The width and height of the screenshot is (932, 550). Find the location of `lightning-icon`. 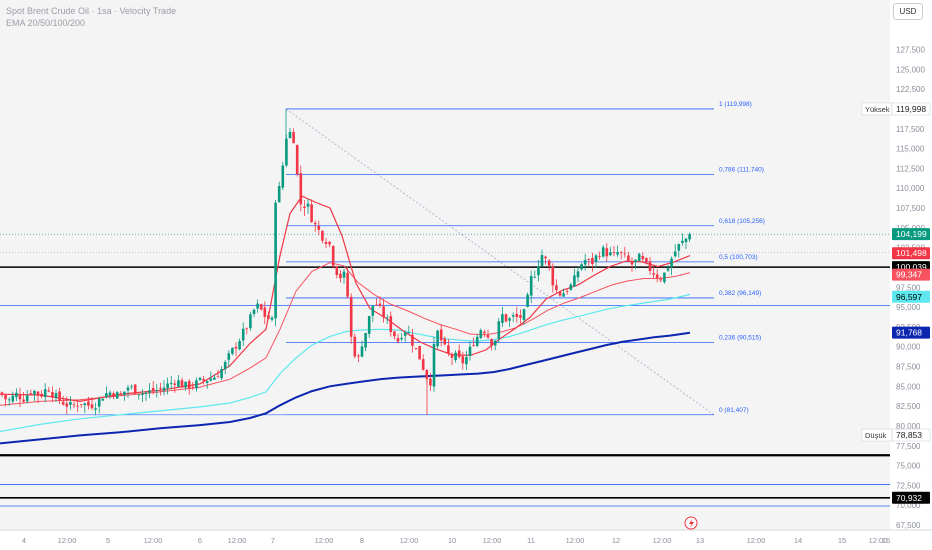

lightning-icon is located at coordinates (691, 523).